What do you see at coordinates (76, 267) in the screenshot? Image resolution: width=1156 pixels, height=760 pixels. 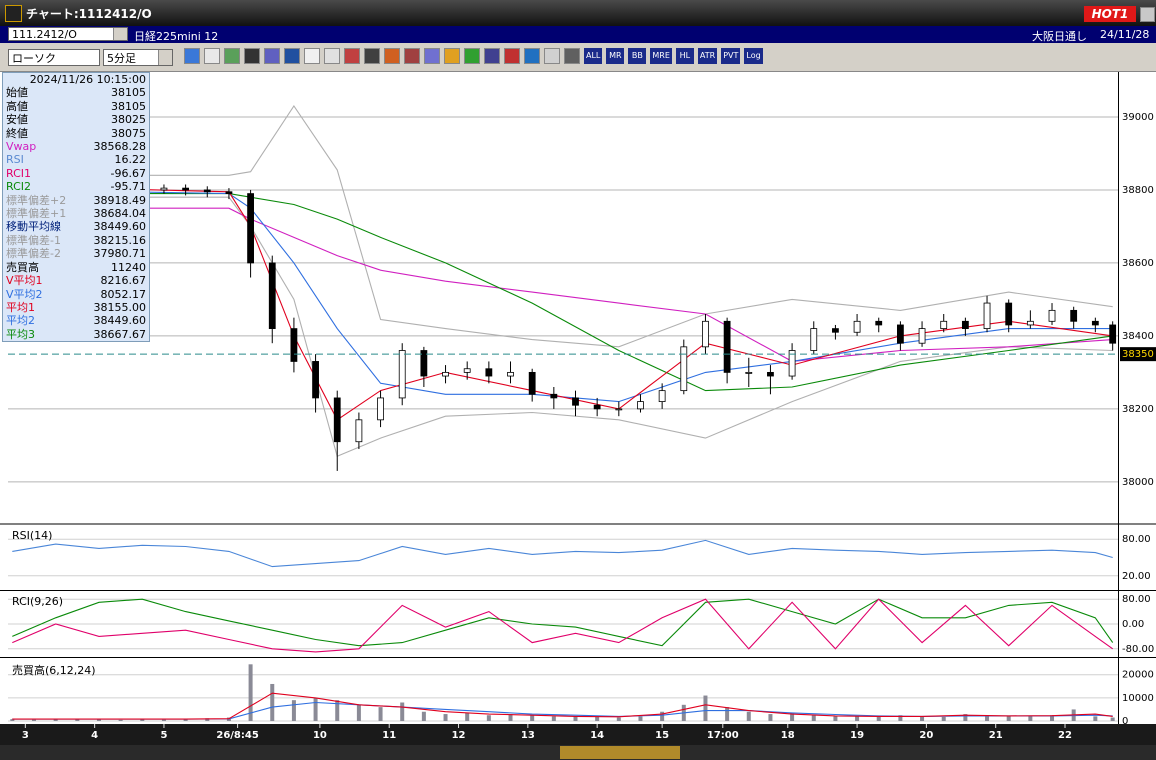 I see `panel-row: 売買高 11240` at bounding box center [76, 267].